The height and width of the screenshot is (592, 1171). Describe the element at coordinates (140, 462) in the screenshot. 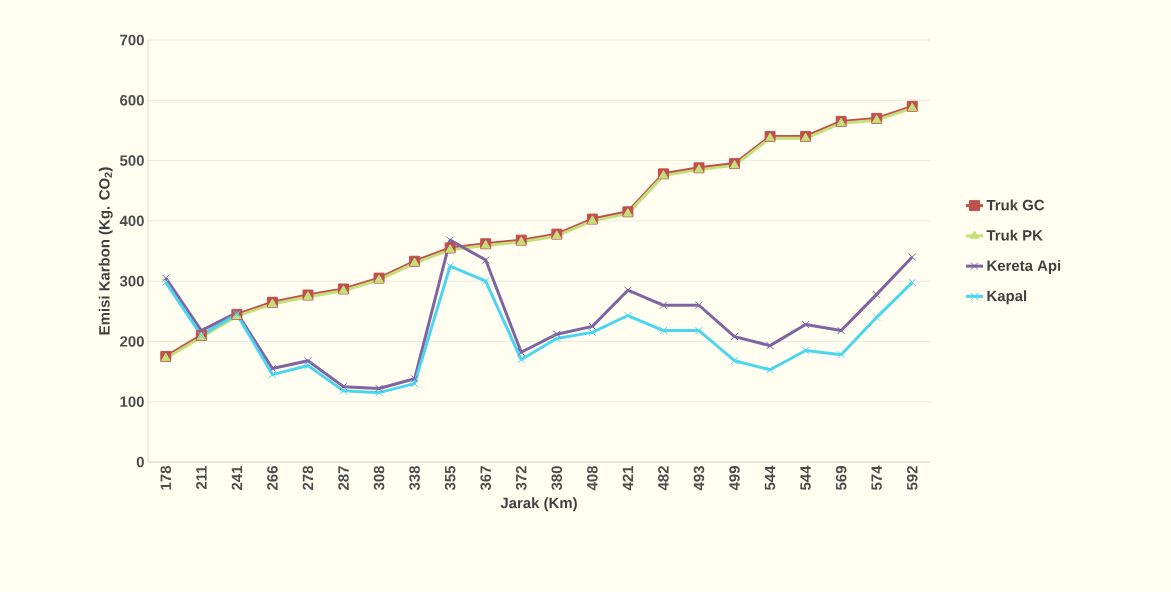

I see `y-tick-label: 0` at that location.